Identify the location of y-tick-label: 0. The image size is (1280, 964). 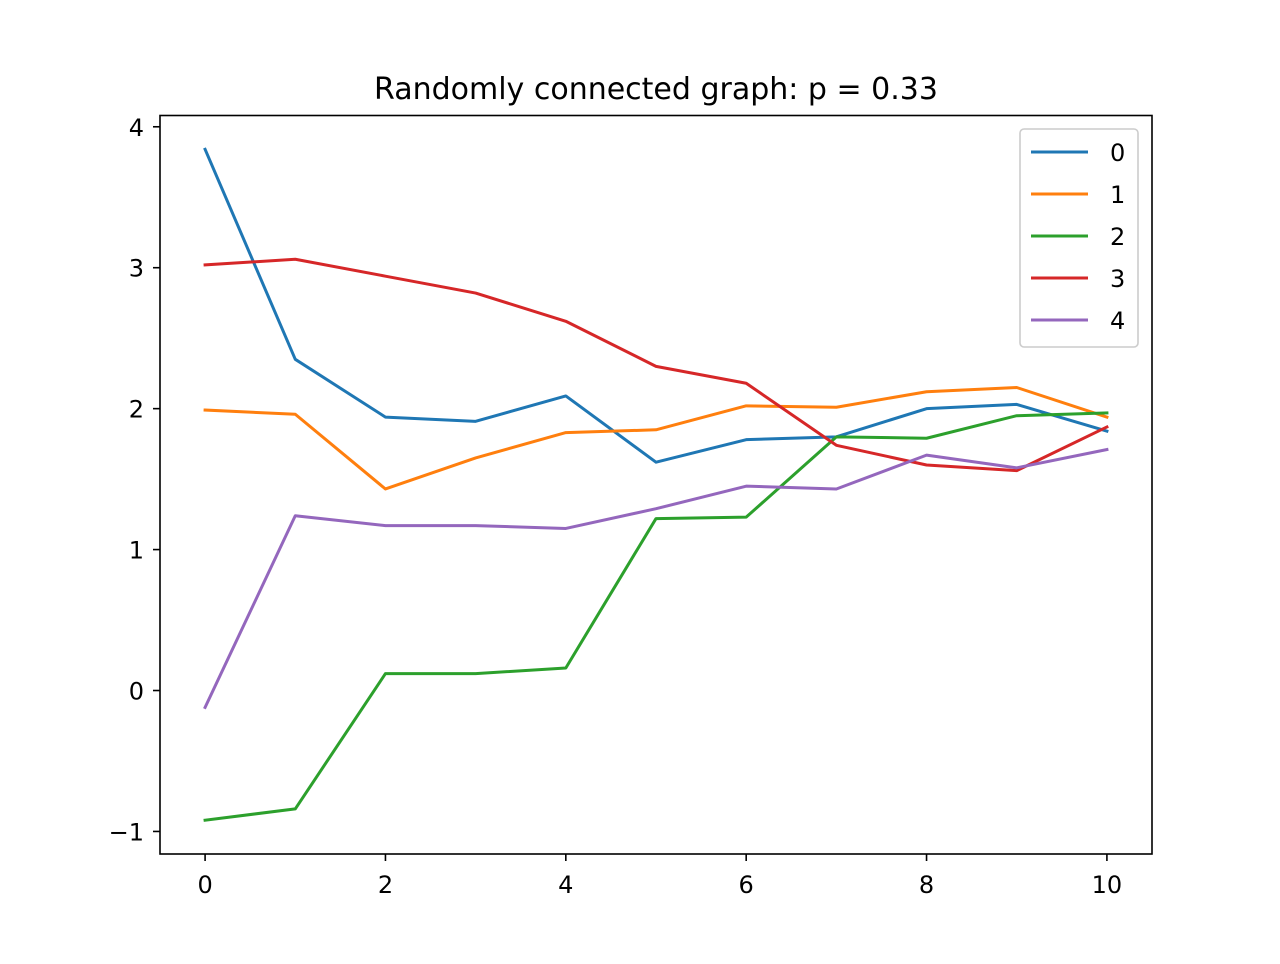
(136, 692).